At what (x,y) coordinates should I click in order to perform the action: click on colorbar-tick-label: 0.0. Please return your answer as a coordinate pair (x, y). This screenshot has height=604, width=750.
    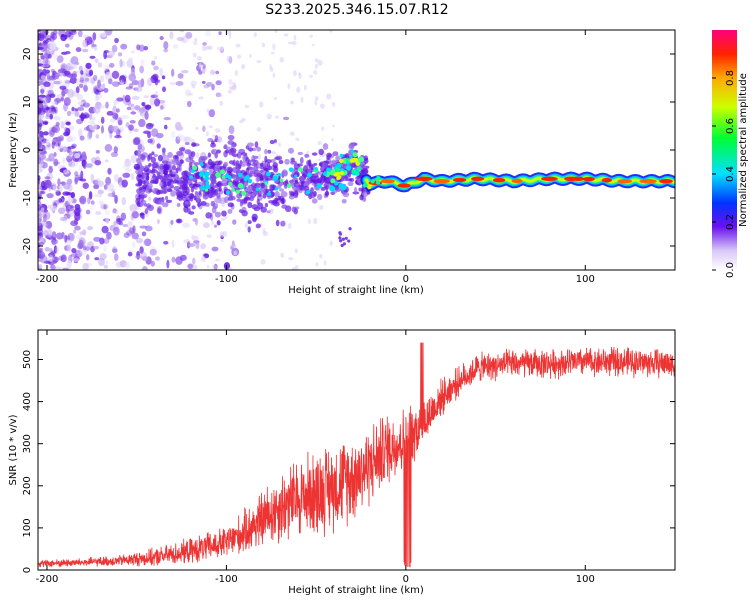
    Looking at the image, I should click on (730, 270).